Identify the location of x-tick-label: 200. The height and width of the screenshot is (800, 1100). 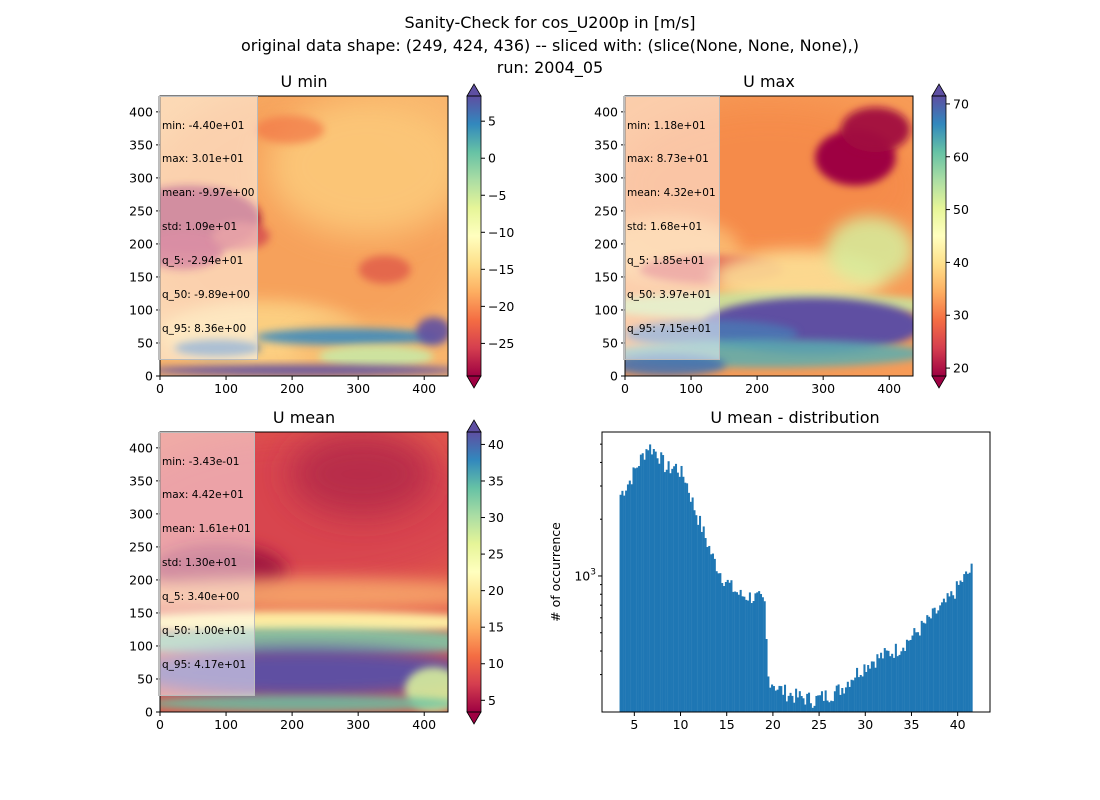
(292, 388).